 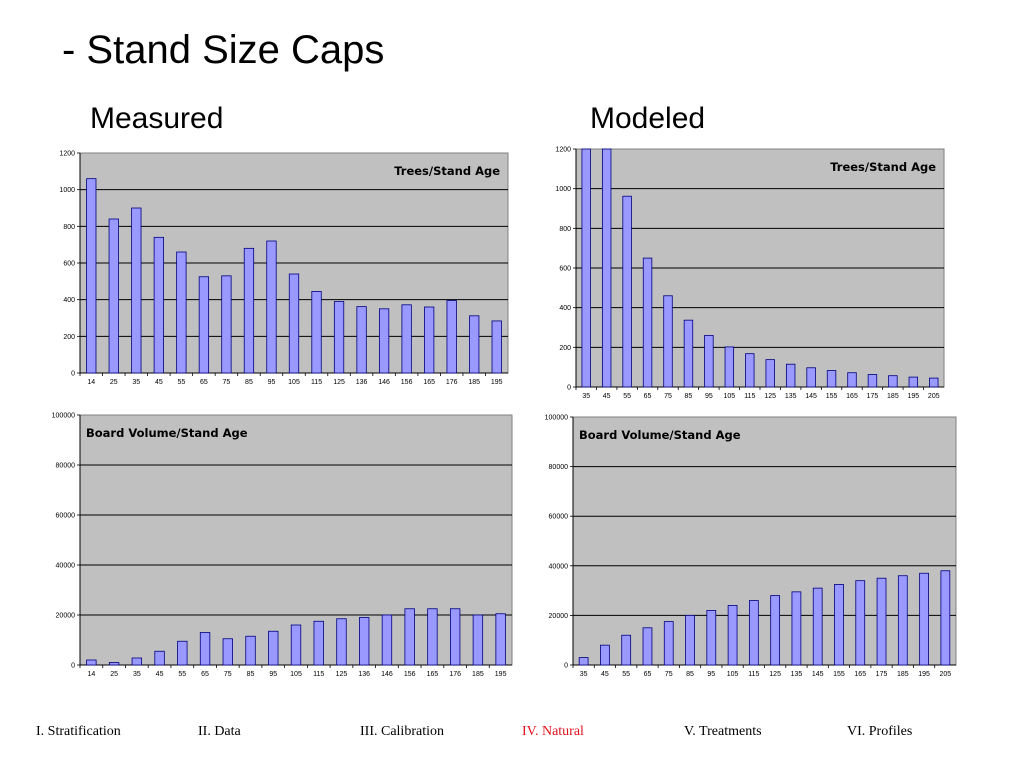 I want to click on measured-label: Measured, so click(x=157, y=118).